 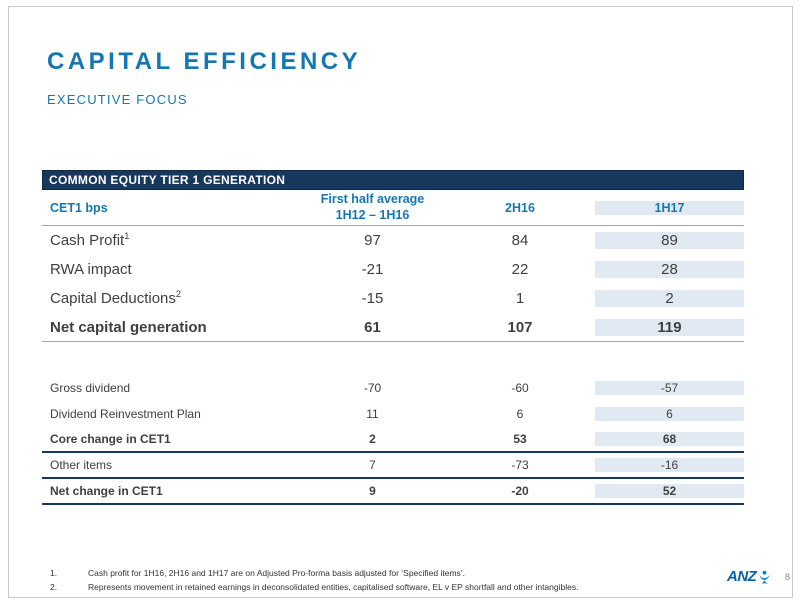 I want to click on cell-value: 61, so click(x=372, y=327).